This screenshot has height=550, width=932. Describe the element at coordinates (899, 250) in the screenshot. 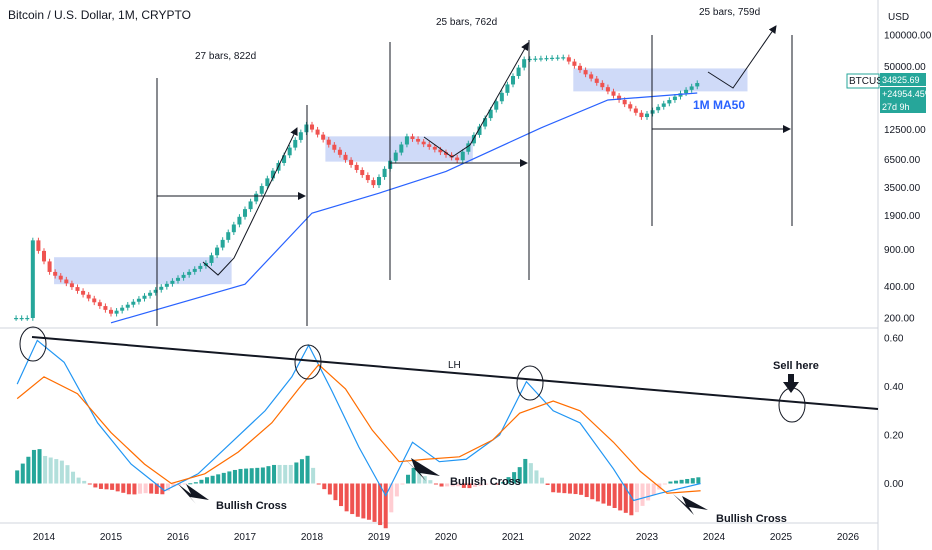

I see `price-tick-label: 900.00` at that location.